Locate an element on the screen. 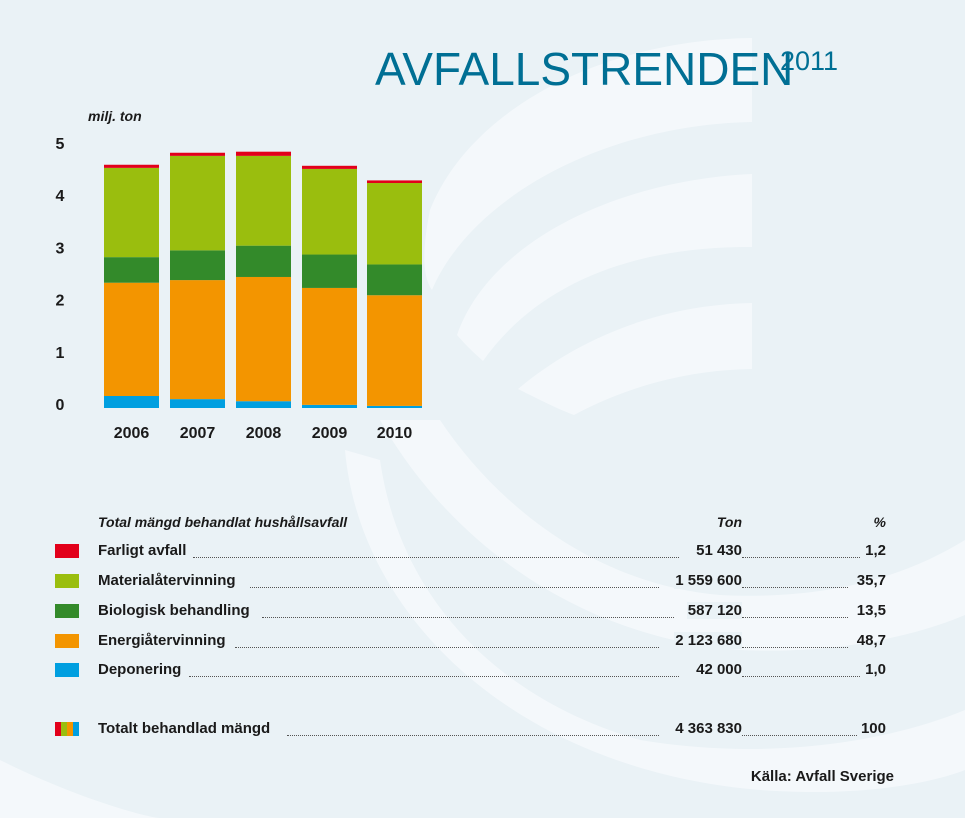  total-label: Totalt behandlad mängd is located at coordinates (184, 728).